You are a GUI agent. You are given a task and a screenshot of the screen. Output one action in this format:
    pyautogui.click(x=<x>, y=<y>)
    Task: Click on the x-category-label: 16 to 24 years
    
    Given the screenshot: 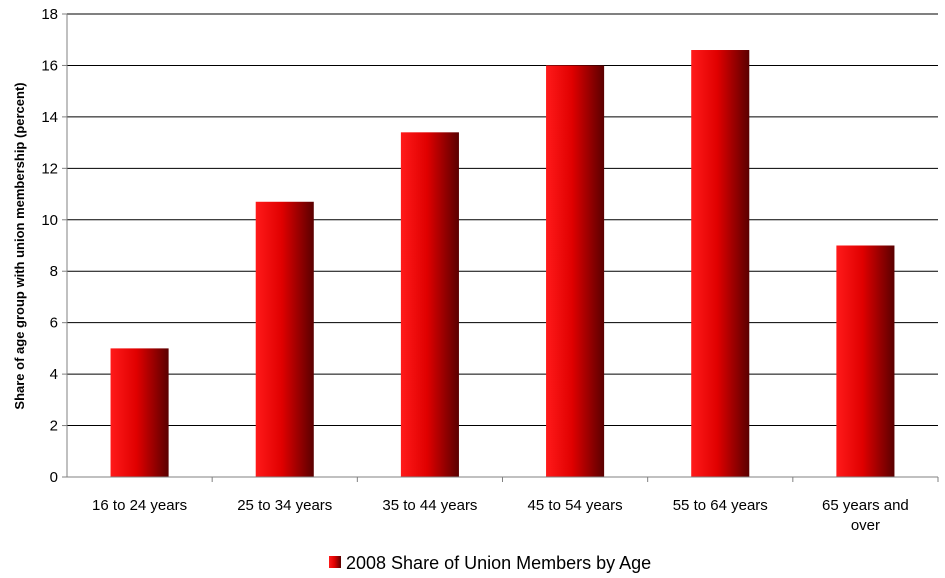 What is the action you would take?
    pyautogui.click(x=139, y=505)
    